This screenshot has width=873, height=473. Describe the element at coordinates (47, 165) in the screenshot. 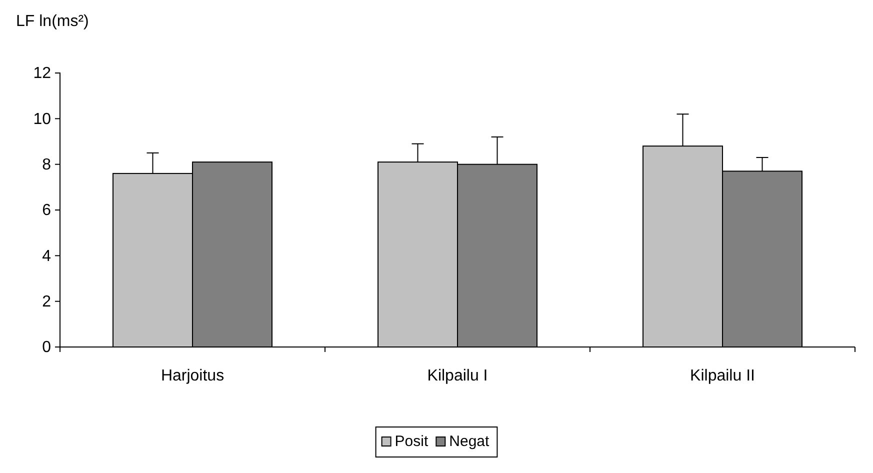

I see `y-tick-label: 8` at that location.